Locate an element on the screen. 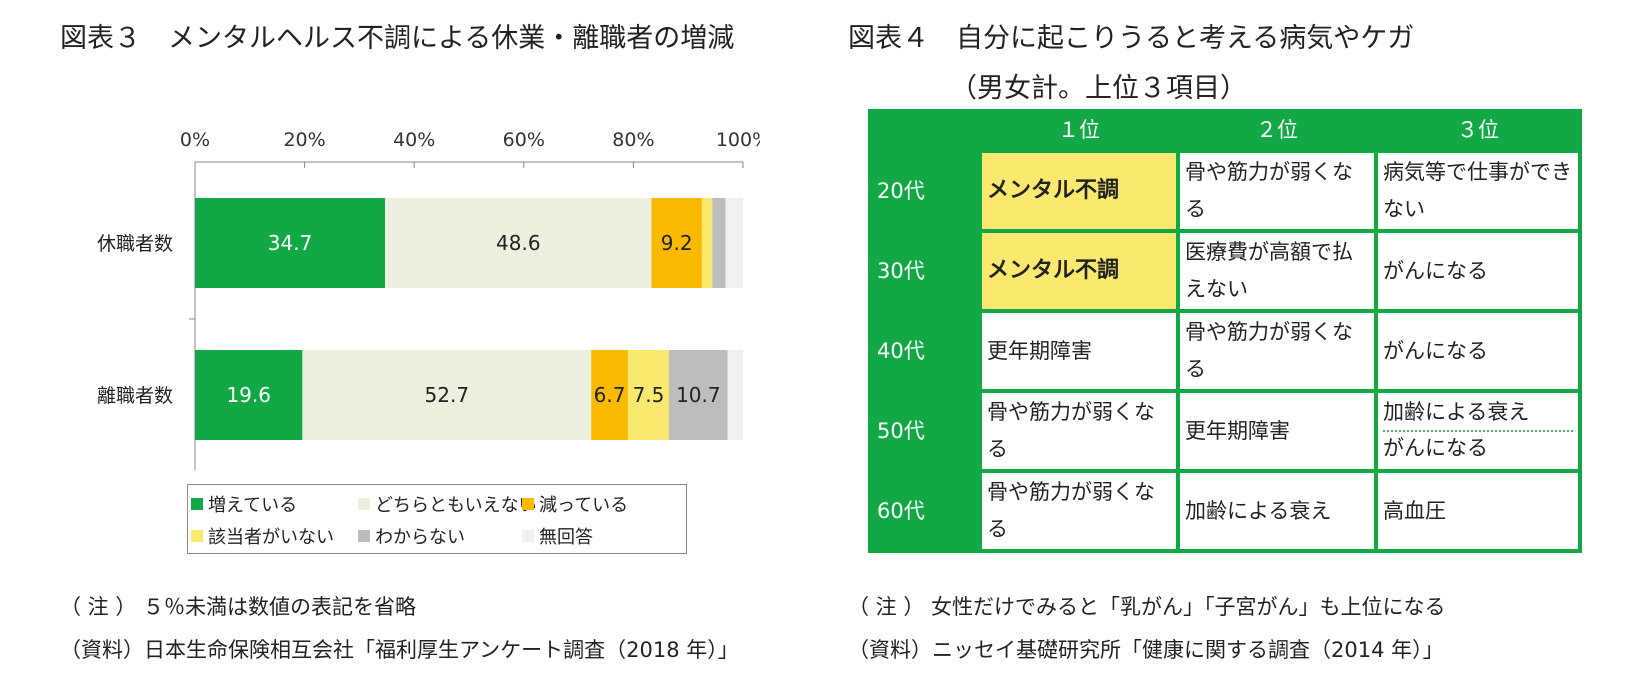  category-label: 離職者数 is located at coordinates (135, 396).